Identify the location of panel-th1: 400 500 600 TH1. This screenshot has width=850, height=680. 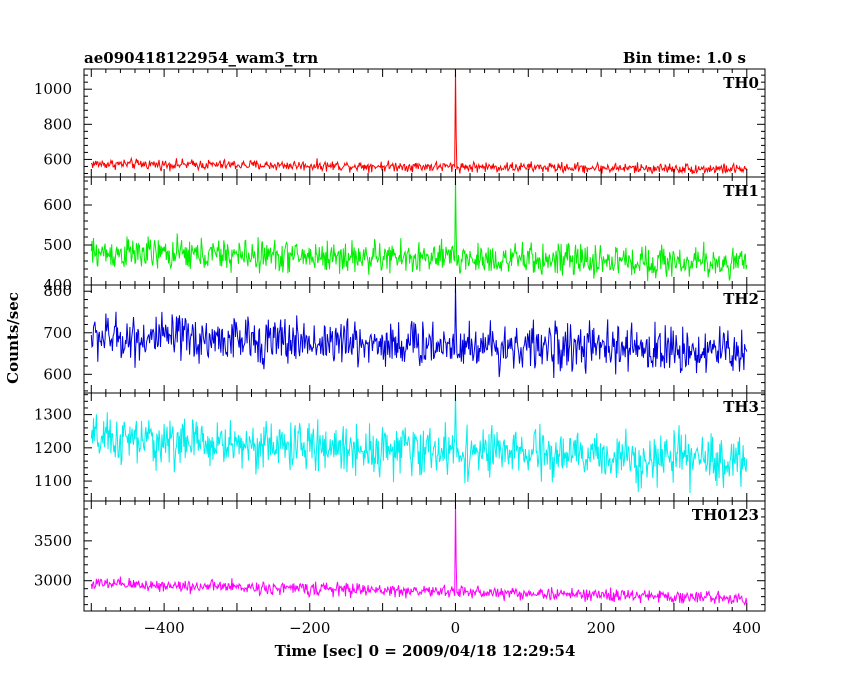
(404, 235).